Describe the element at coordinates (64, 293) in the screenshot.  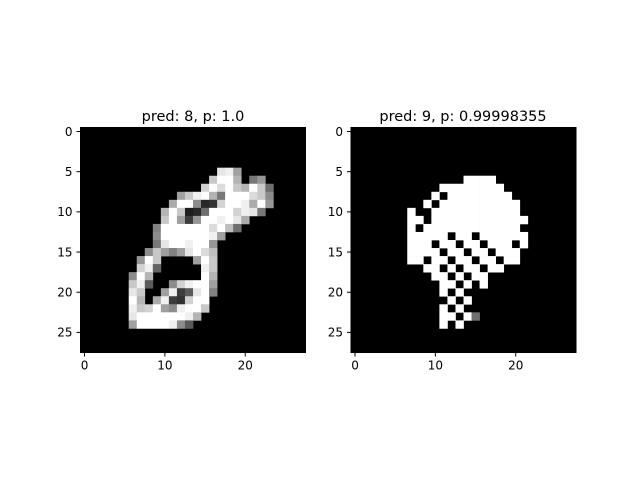
I see `left-y-tick-label: 20` at that location.